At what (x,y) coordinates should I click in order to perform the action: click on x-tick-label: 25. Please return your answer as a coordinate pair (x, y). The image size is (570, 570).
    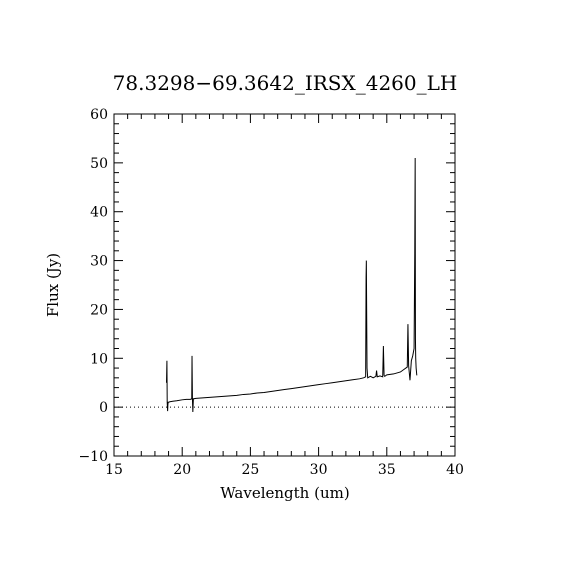
    Looking at the image, I should click on (250, 470).